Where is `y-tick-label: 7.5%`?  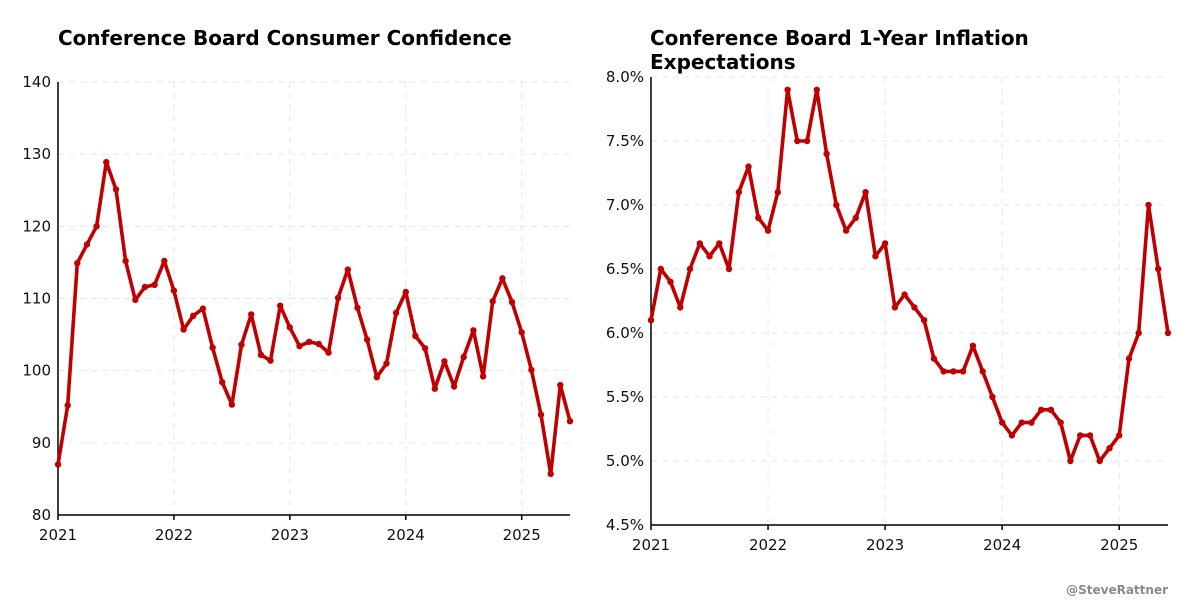 y-tick-label: 7.5% is located at coordinates (625, 141).